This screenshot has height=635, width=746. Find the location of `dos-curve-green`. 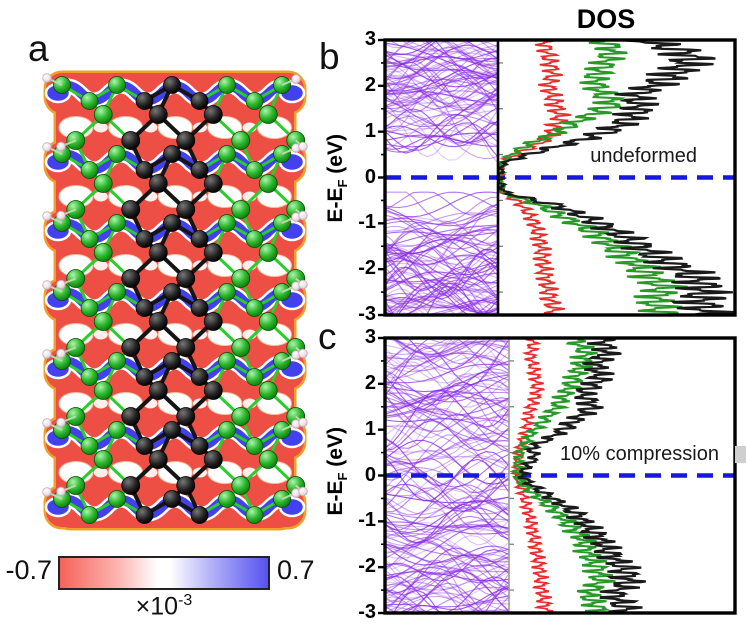

dos-curve-green is located at coordinates (562, 475).